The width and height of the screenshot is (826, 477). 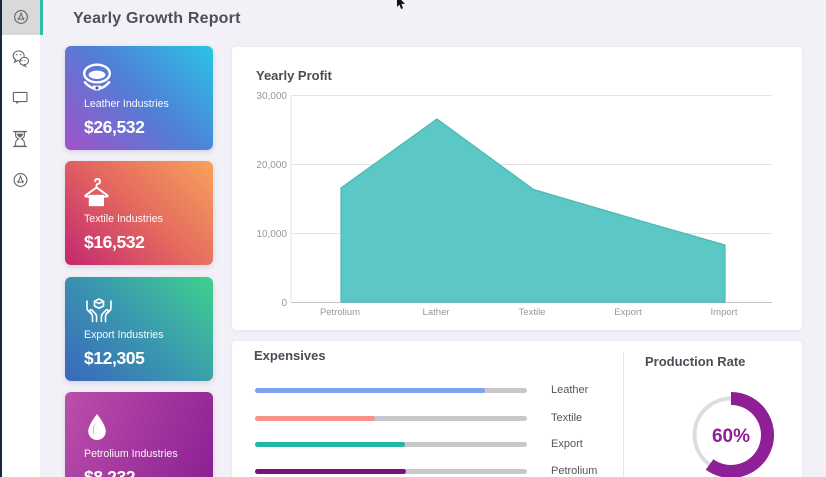 What do you see at coordinates (532, 312) in the screenshot?
I see `svg-text: Textile` at bounding box center [532, 312].